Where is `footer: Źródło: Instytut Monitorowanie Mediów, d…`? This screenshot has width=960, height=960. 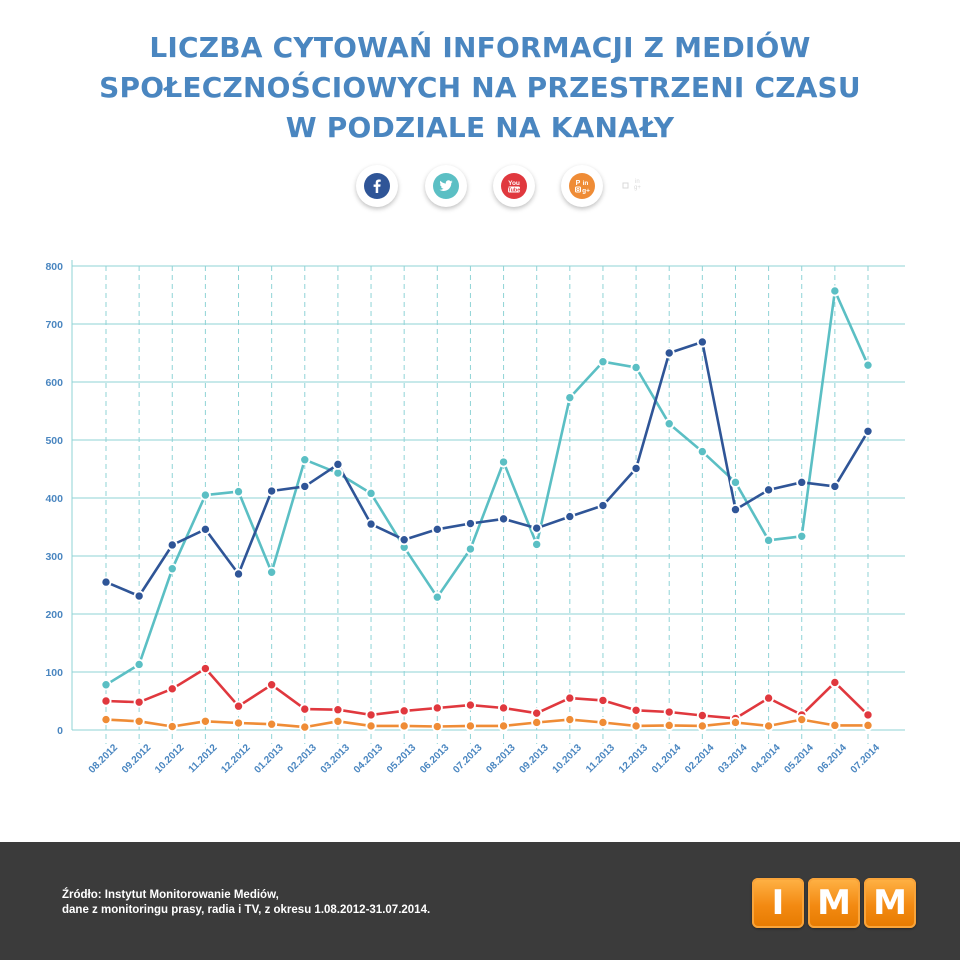 footer: Źródło: Instytut Monitorowanie Mediów, d… is located at coordinates (480, 901).